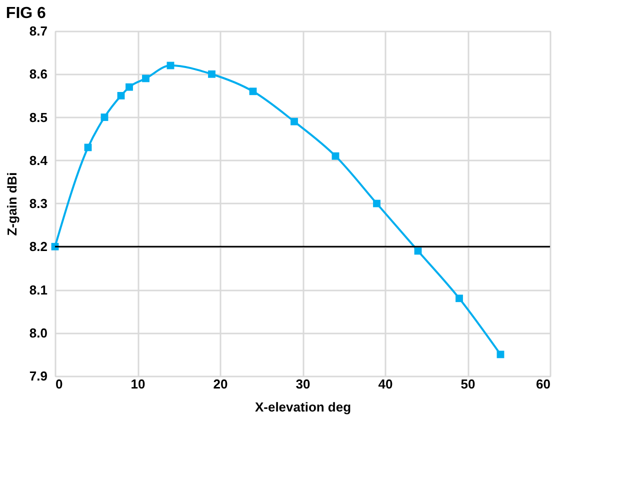 This screenshot has height=493, width=617. I want to click on x-tick-label: 30, so click(303, 384).